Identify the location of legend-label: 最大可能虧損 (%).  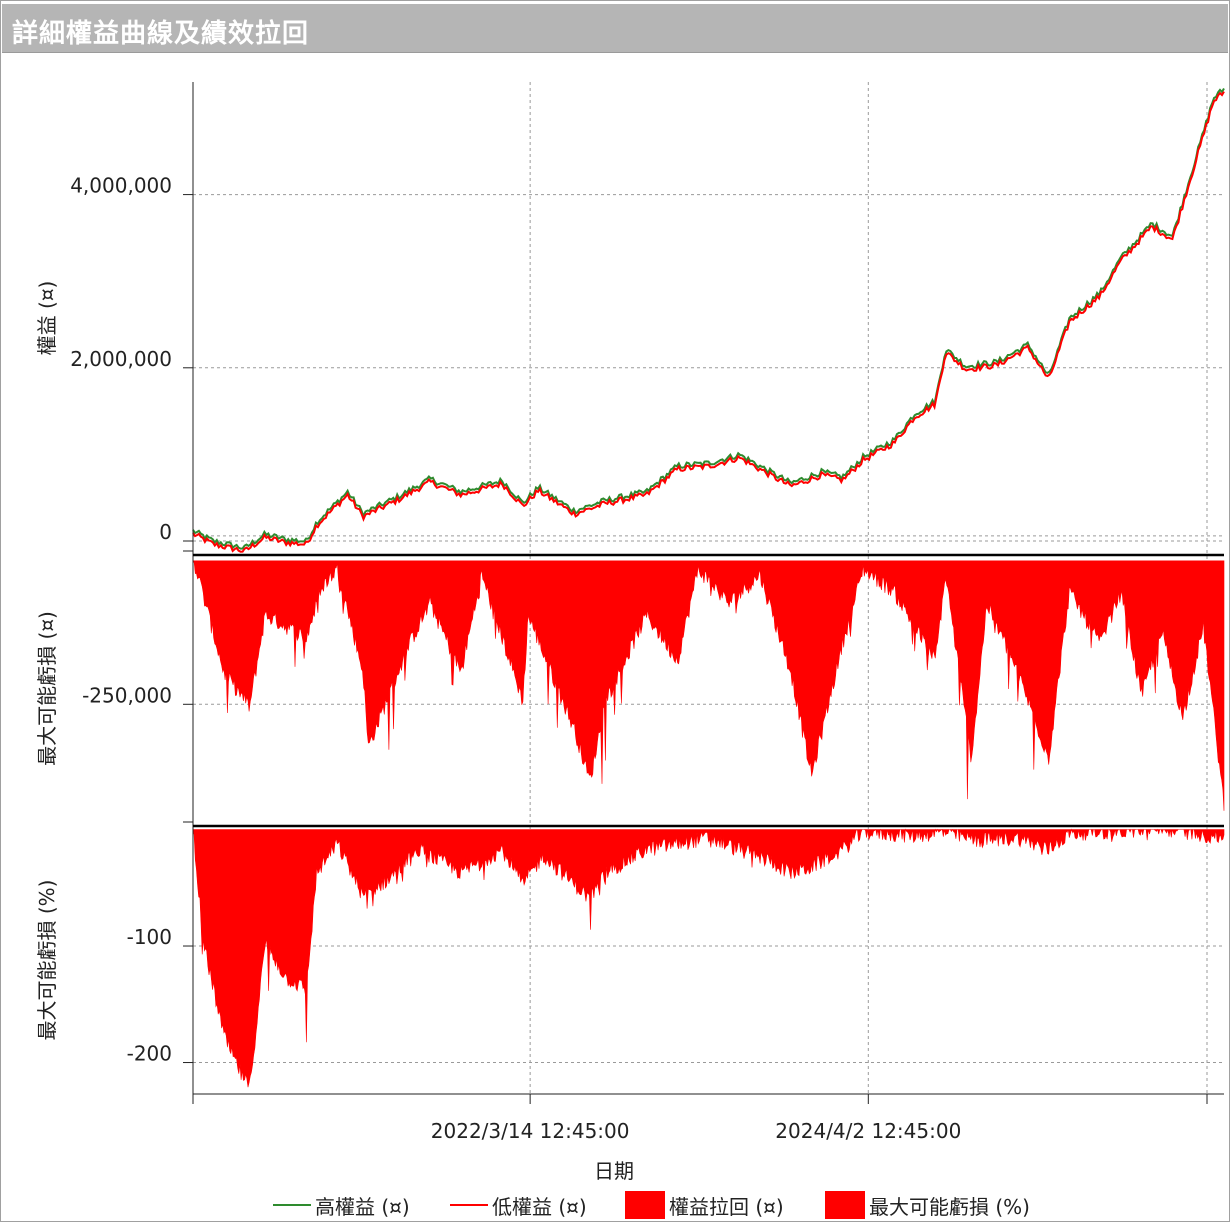
(949, 1206).